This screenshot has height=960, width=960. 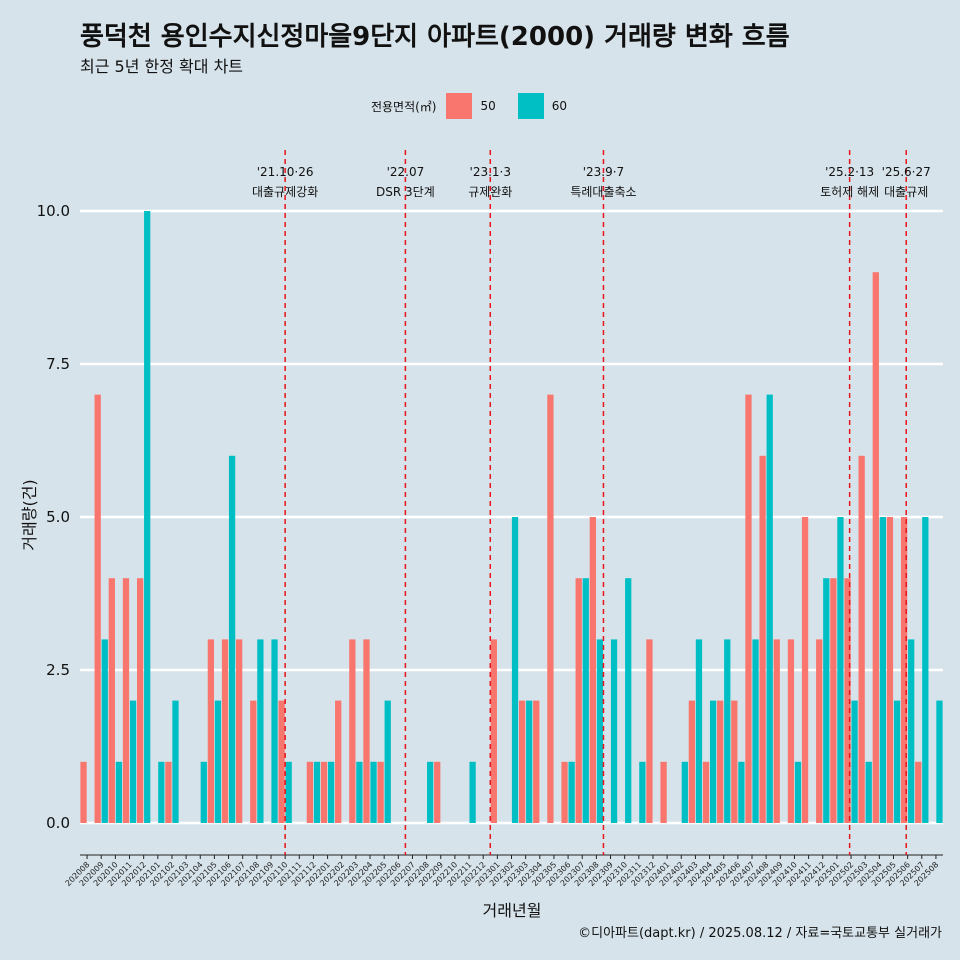 I want to click on y-tick-label: 7.5, so click(x=58, y=364).